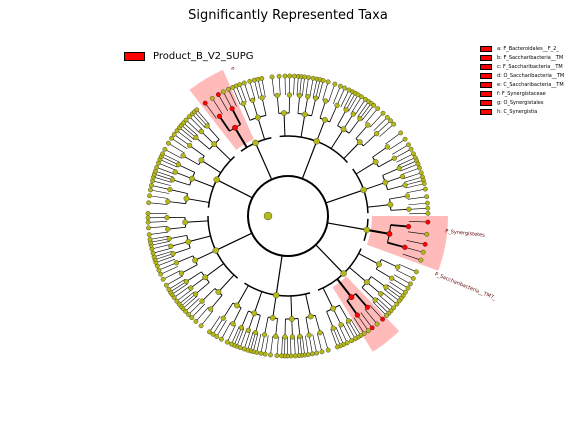  I want to click on clade-label: P_Saccharibacteria__TM7_, so click(465, 286).